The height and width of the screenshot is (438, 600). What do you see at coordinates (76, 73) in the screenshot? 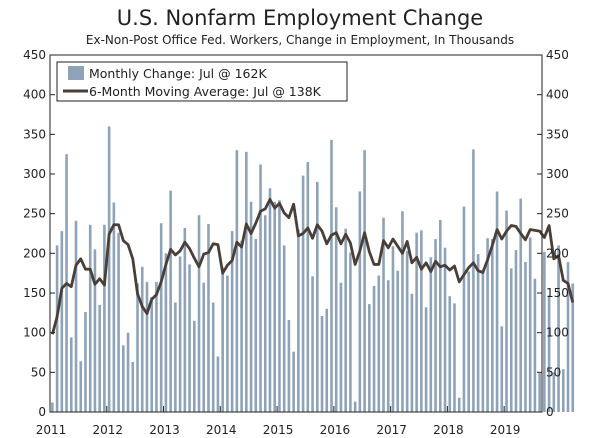
I see `legend-bar-swatch` at bounding box center [76, 73].